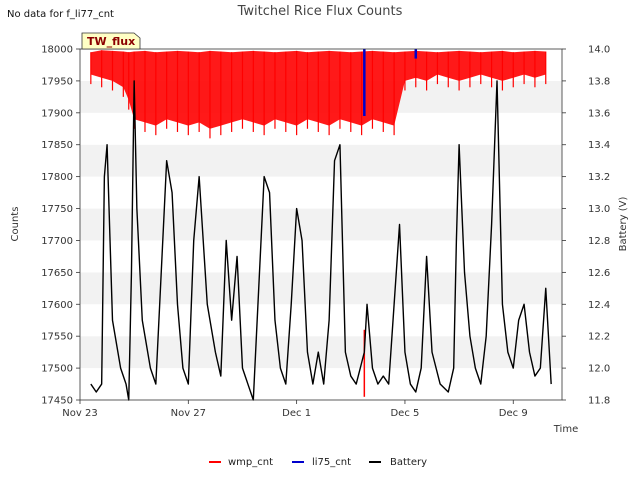 The height and width of the screenshot is (480, 640). Describe the element at coordinates (623, 223) in the screenshot. I see `y-right-label: Battery (V)` at that location.